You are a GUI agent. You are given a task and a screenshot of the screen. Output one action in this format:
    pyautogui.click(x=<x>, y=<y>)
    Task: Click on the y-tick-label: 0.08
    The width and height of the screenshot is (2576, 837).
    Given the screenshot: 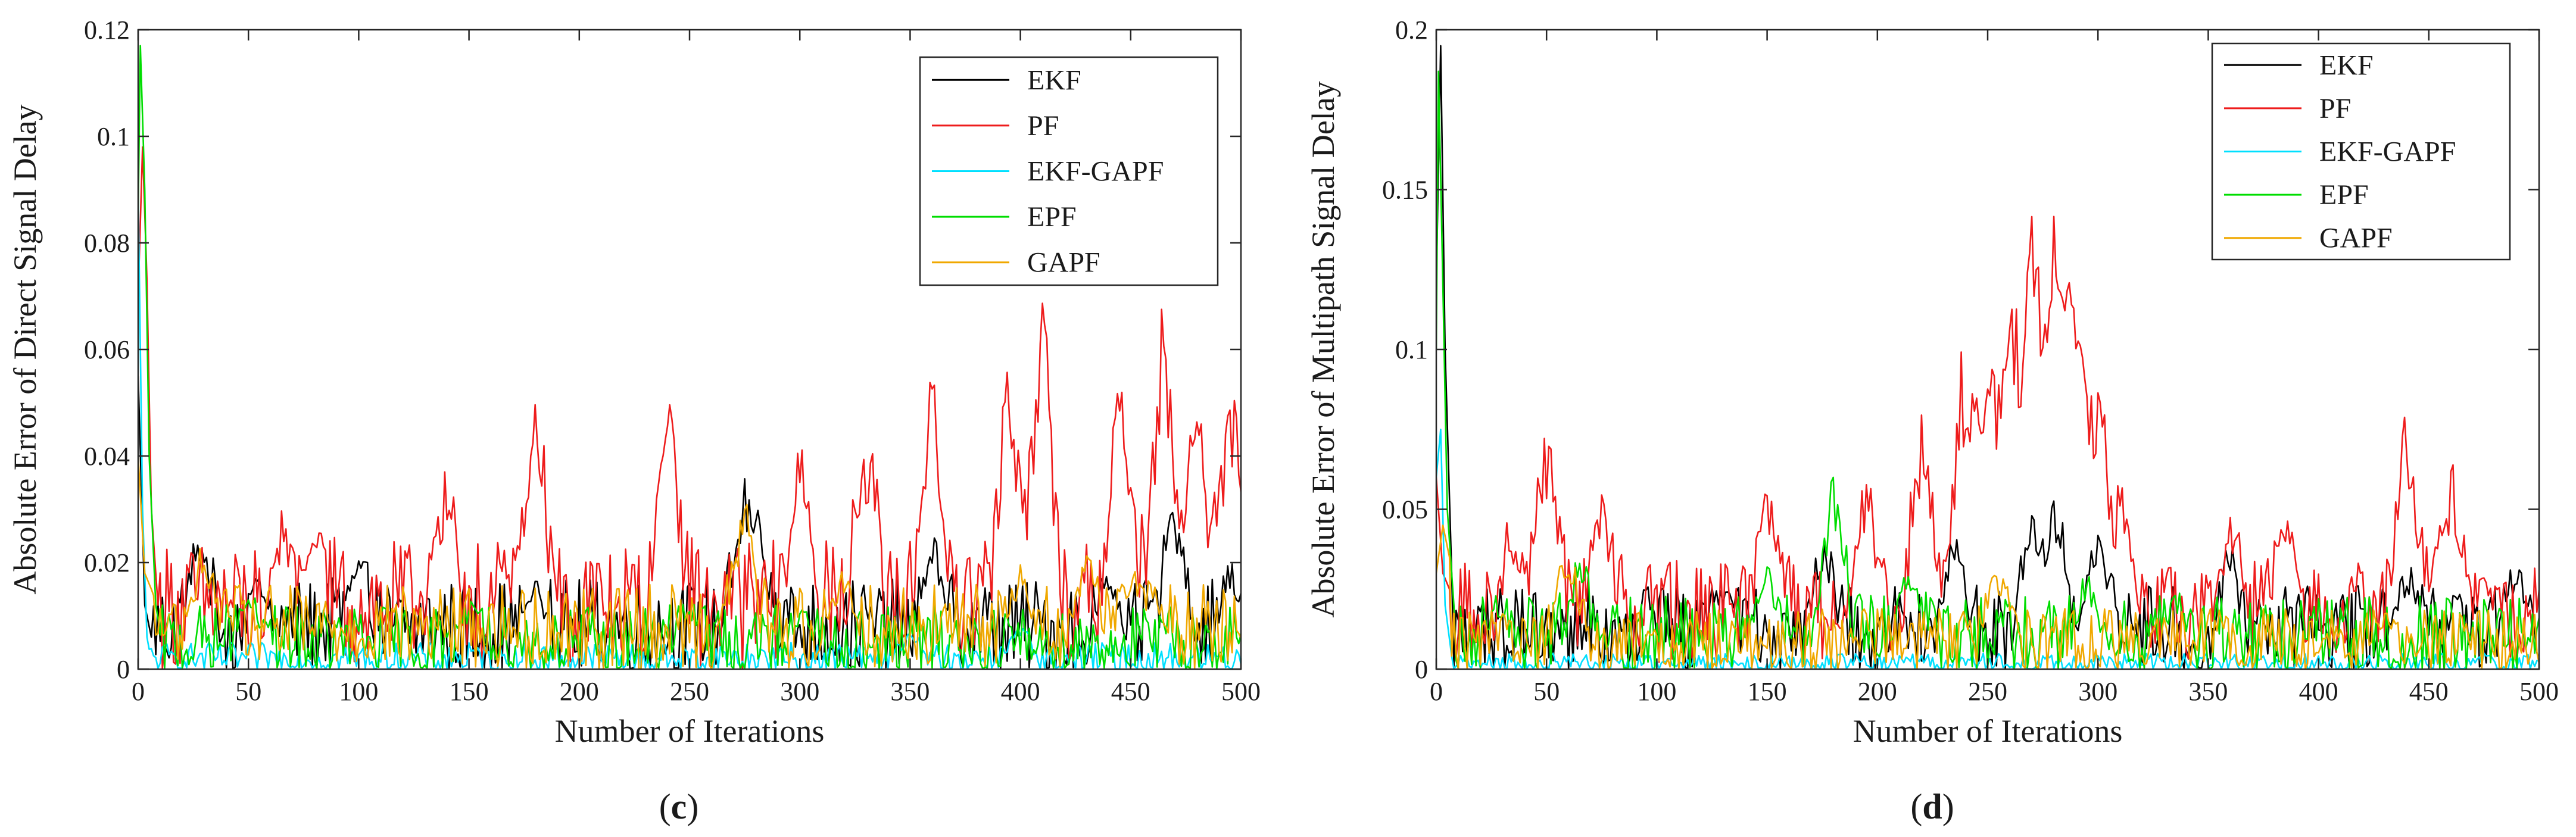 What is the action you would take?
    pyautogui.click(x=107, y=243)
    